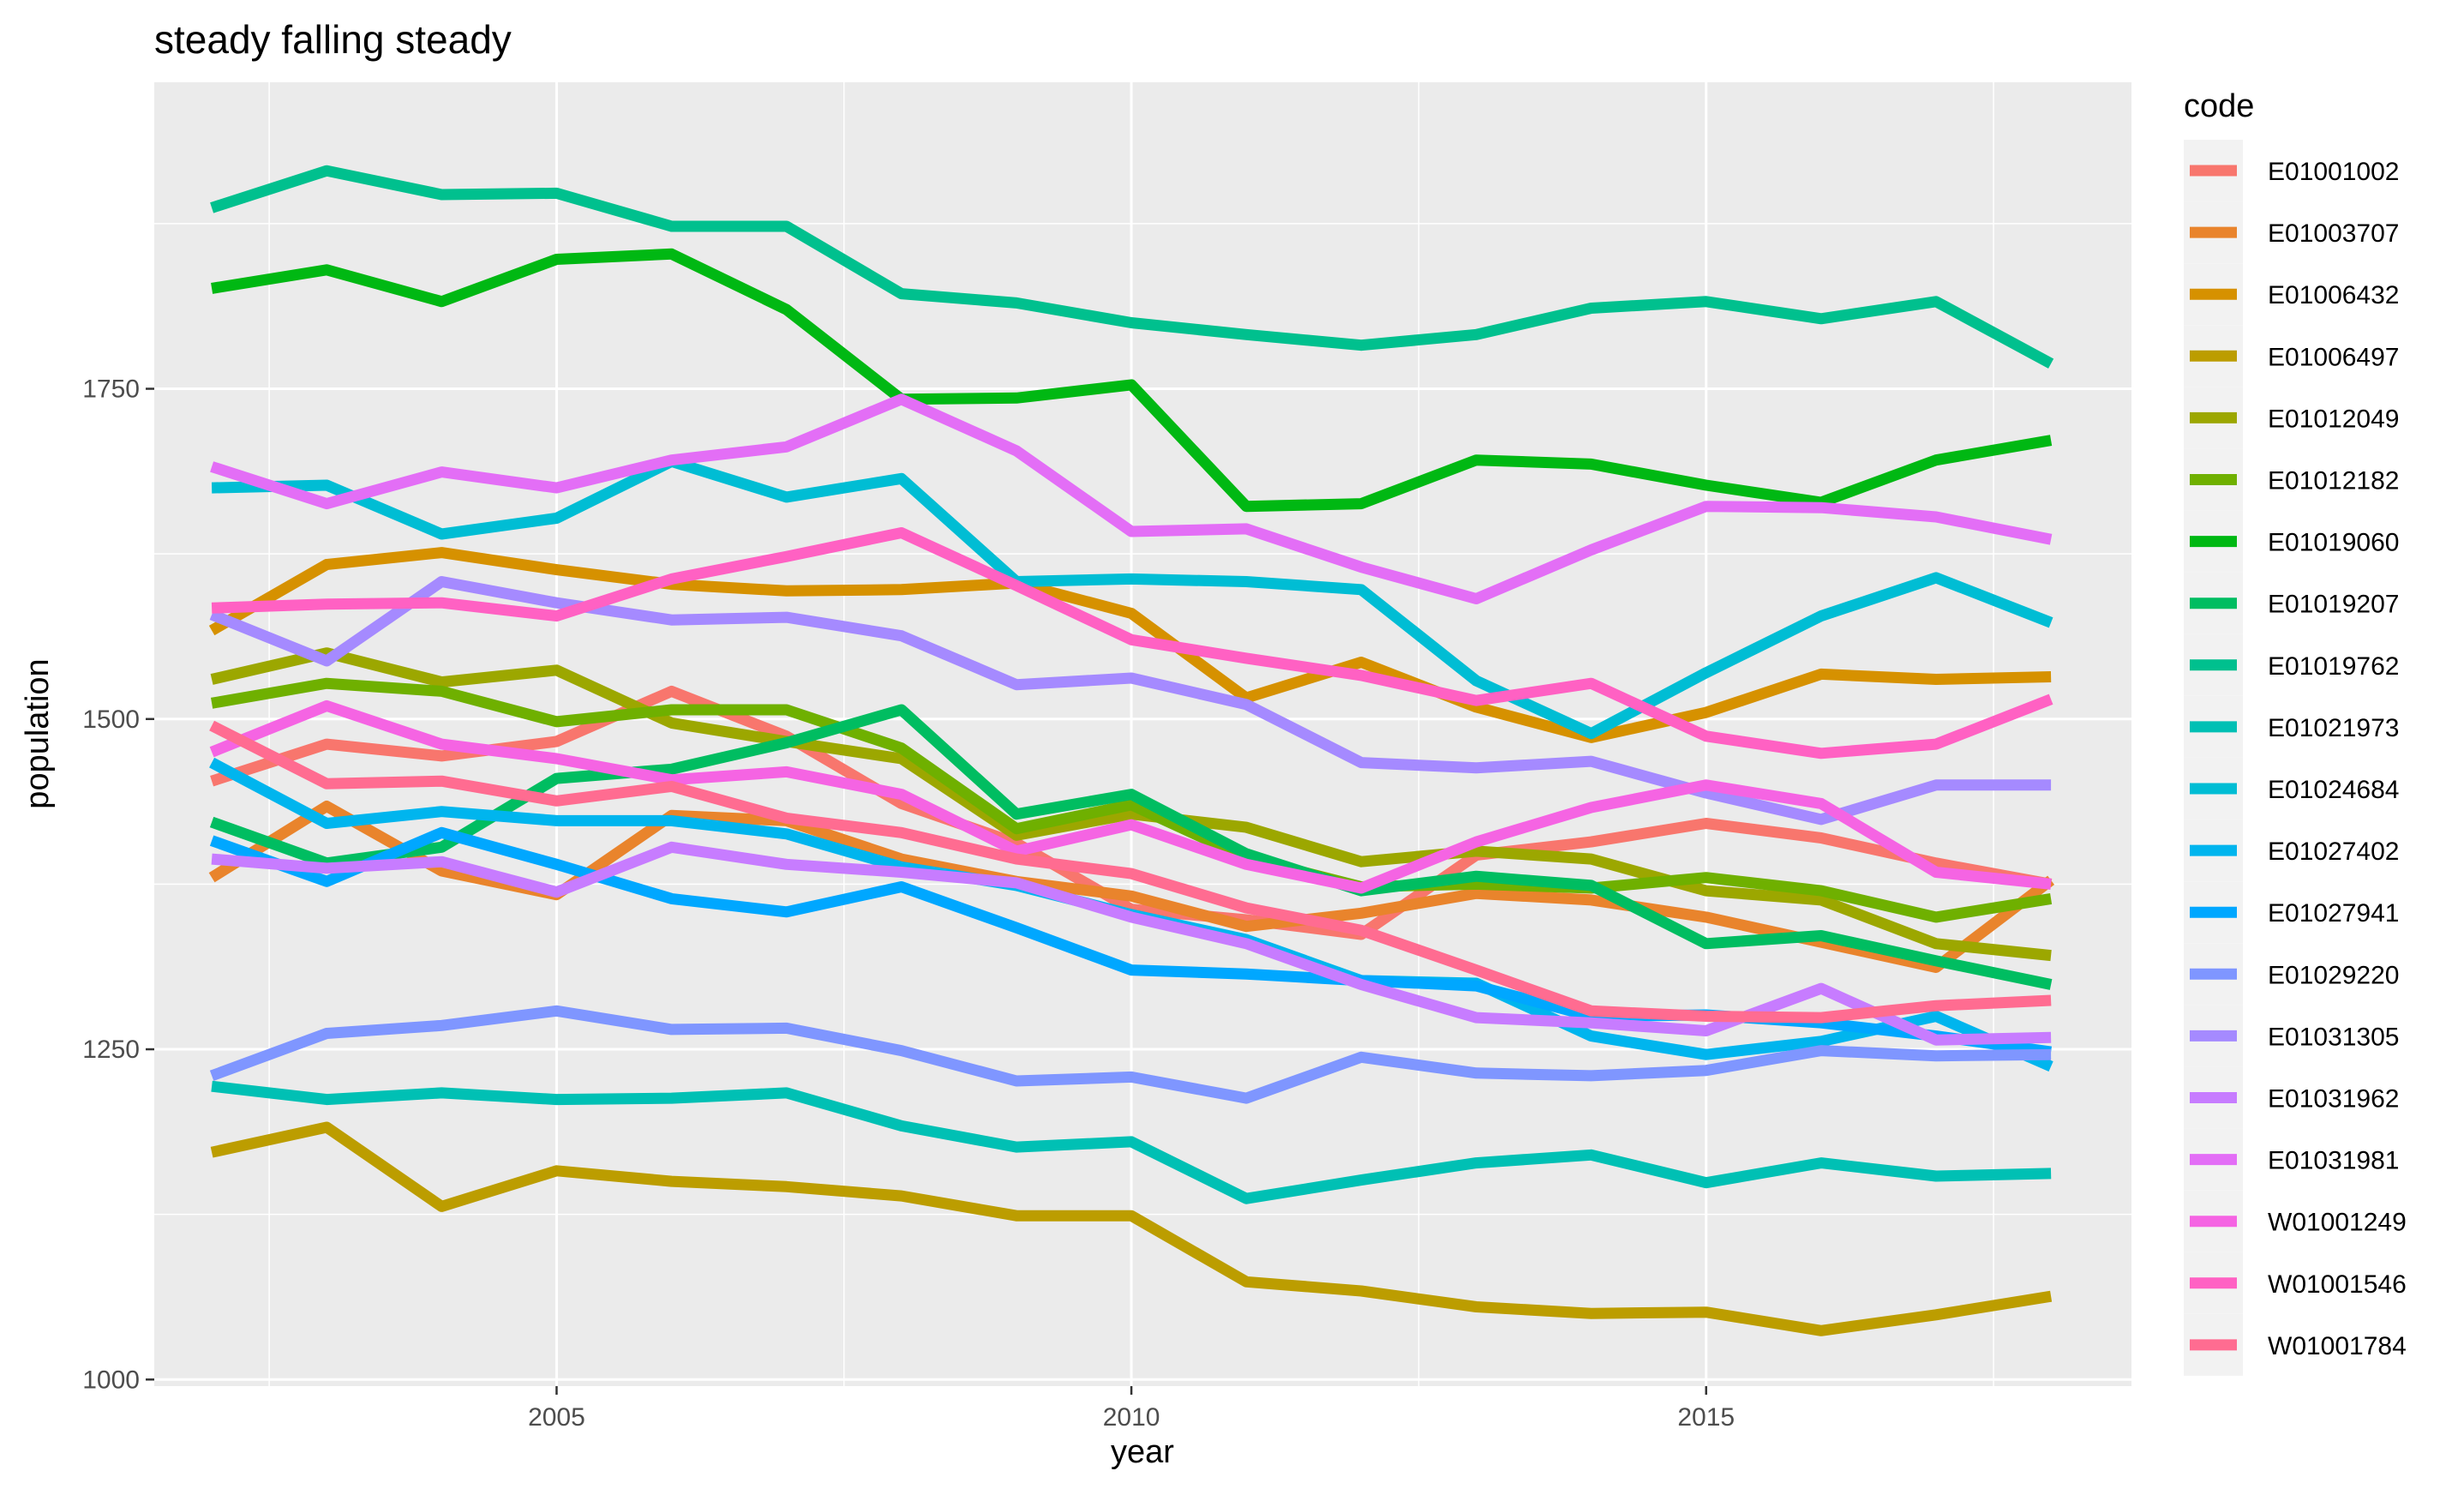 This screenshot has height=1489, width=2464. Describe the element at coordinates (2337, 1346) in the screenshot. I see `legend-label: W01001784` at that location.